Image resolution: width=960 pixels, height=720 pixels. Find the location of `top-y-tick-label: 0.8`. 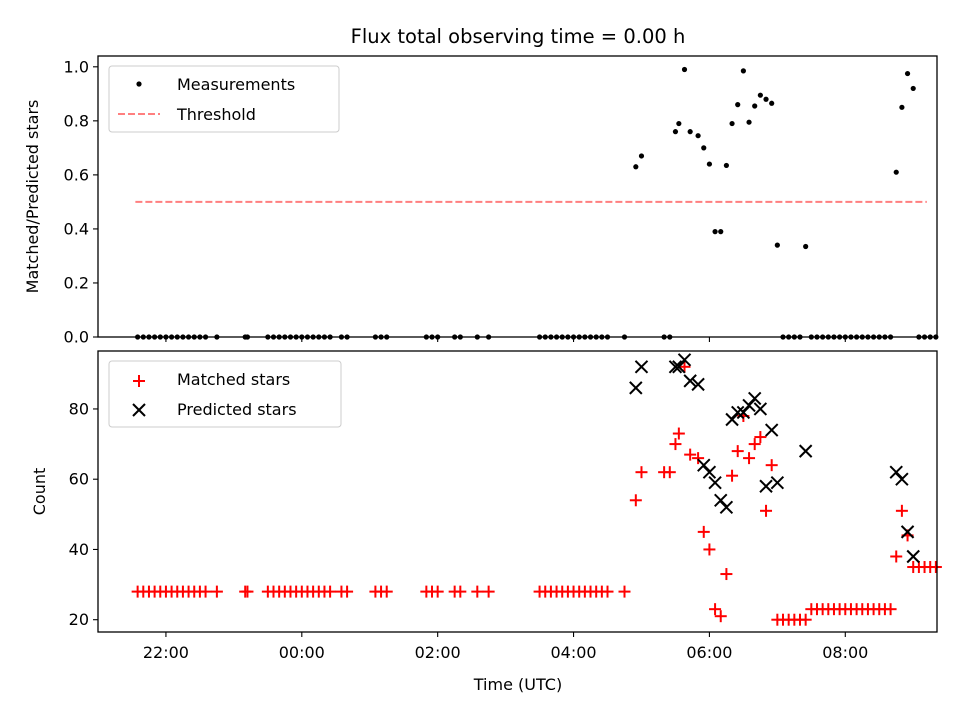

top-y-tick-label: 0.8 is located at coordinates (76, 120).